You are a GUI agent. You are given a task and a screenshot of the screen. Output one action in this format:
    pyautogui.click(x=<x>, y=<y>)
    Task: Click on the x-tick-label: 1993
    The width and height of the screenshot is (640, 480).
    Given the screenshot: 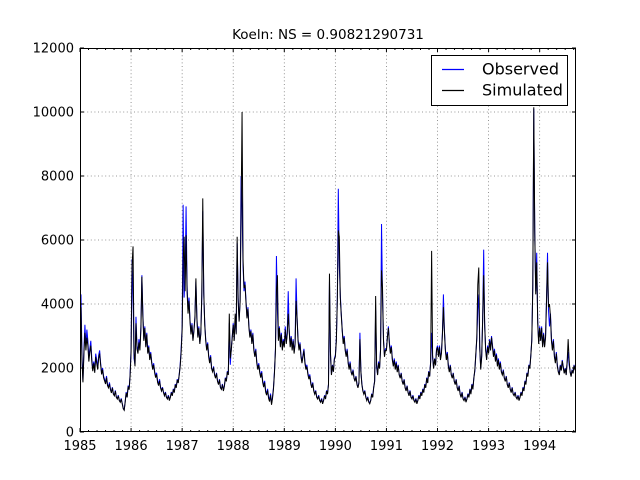 What is the action you would take?
    pyautogui.click(x=488, y=446)
    